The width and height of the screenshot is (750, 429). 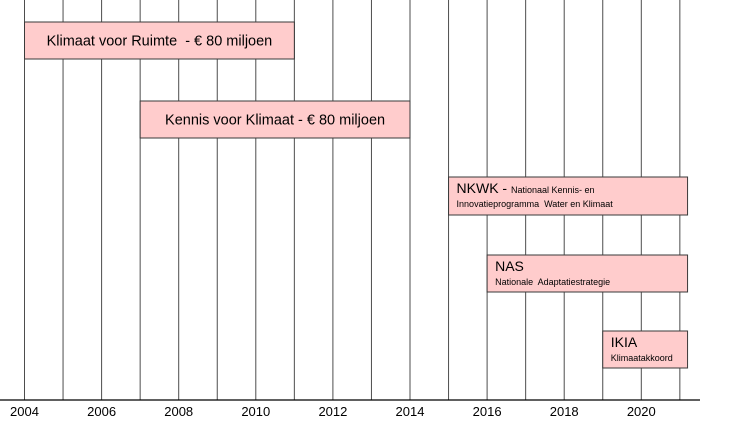 I want to click on tick-label-2008: 2008, so click(x=178, y=411).